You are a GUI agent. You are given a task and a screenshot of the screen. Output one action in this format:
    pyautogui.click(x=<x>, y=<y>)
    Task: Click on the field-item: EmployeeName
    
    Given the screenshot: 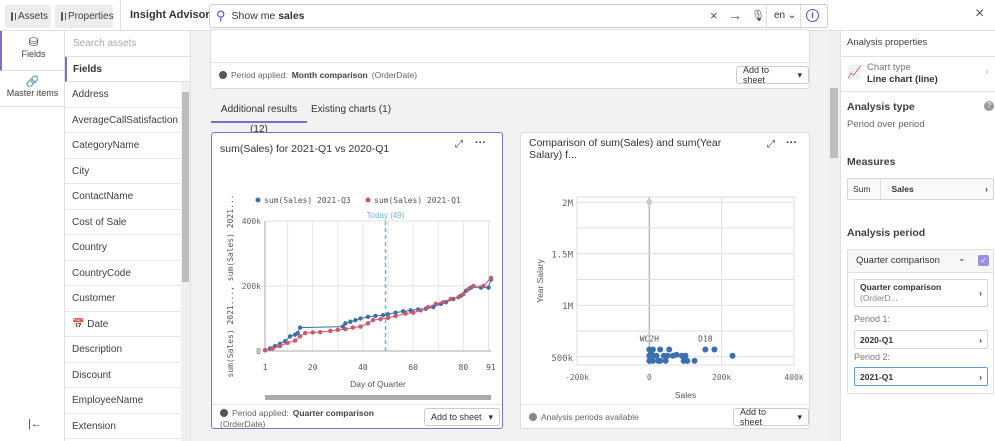 What is the action you would take?
    pyautogui.click(x=123, y=401)
    